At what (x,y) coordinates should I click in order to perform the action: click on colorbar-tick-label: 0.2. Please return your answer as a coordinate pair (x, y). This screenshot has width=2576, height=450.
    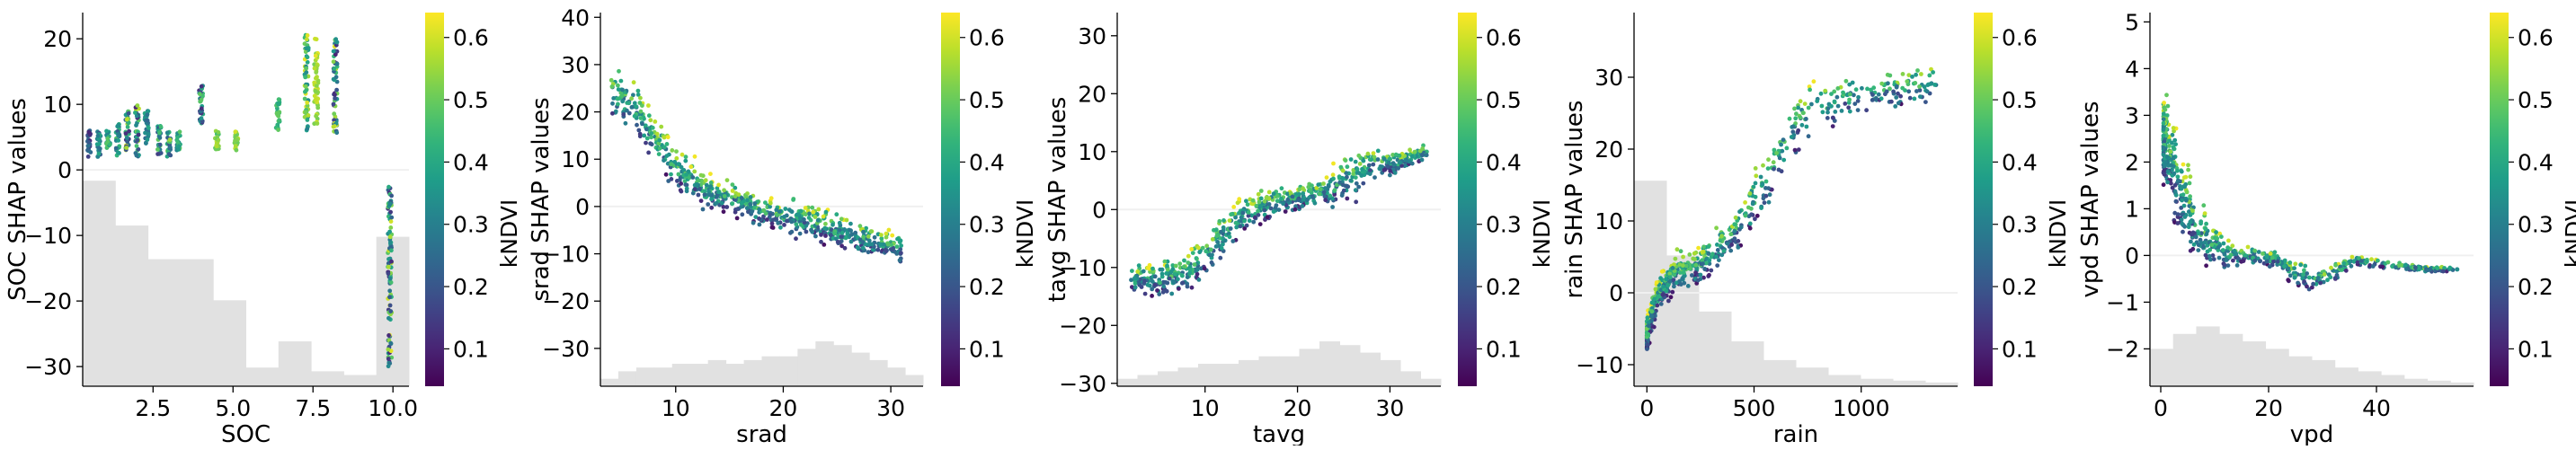
    Looking at the image, I should click on (1504, 287).